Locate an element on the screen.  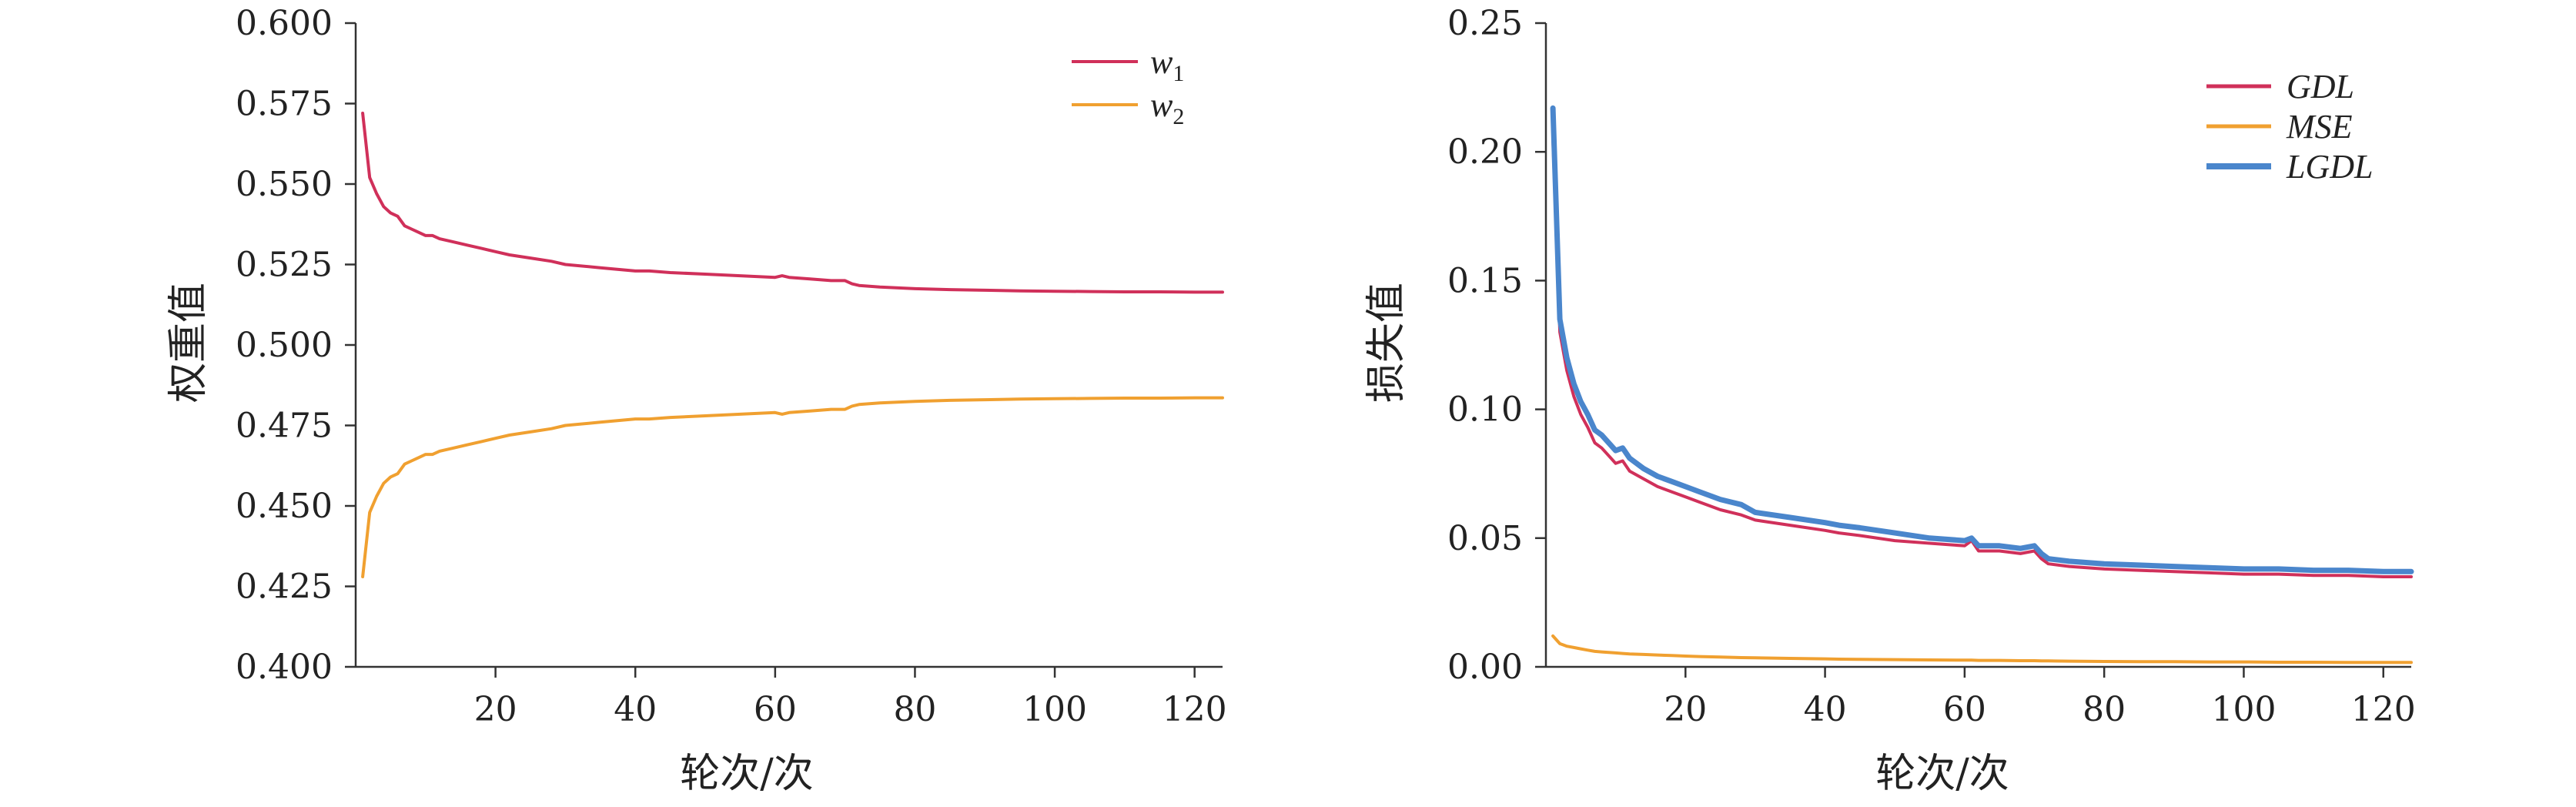
y-tick-label: 0.15 is located at coordinates (1485, 281).